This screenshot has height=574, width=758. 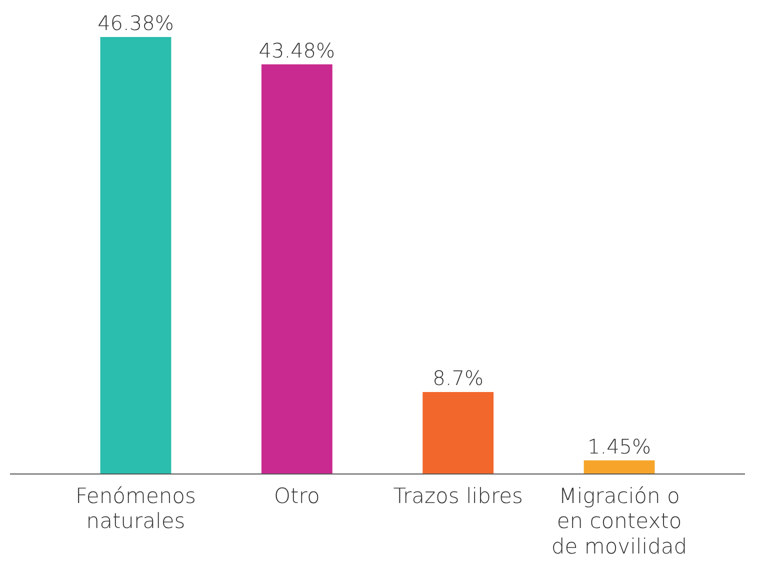 What do you see at coordinates (135, 509) in the screenshot?
I see `x-tick-label: Fenómenos naturales` at bounding box center [135, 509].